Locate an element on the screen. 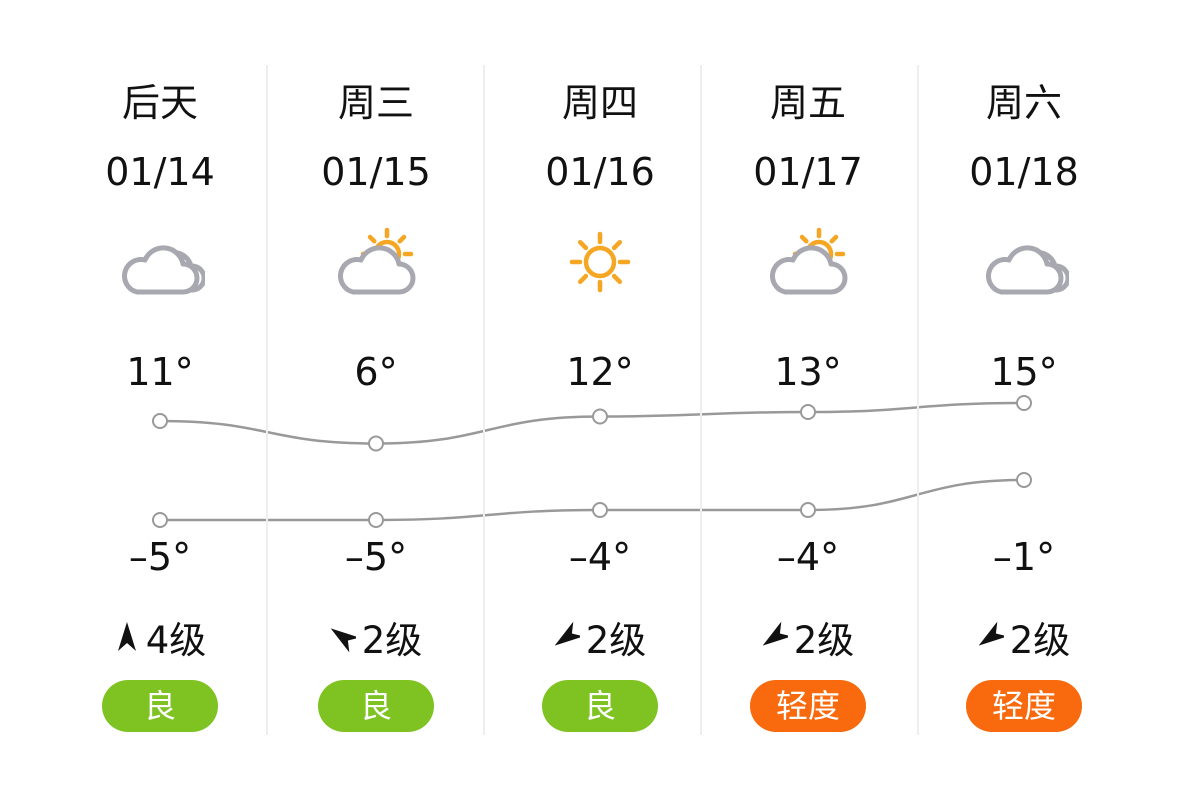 Image resolution: width=1200 pixels, height=800 pixels. date-label: 01/17 is located at coordinates (808, 172).